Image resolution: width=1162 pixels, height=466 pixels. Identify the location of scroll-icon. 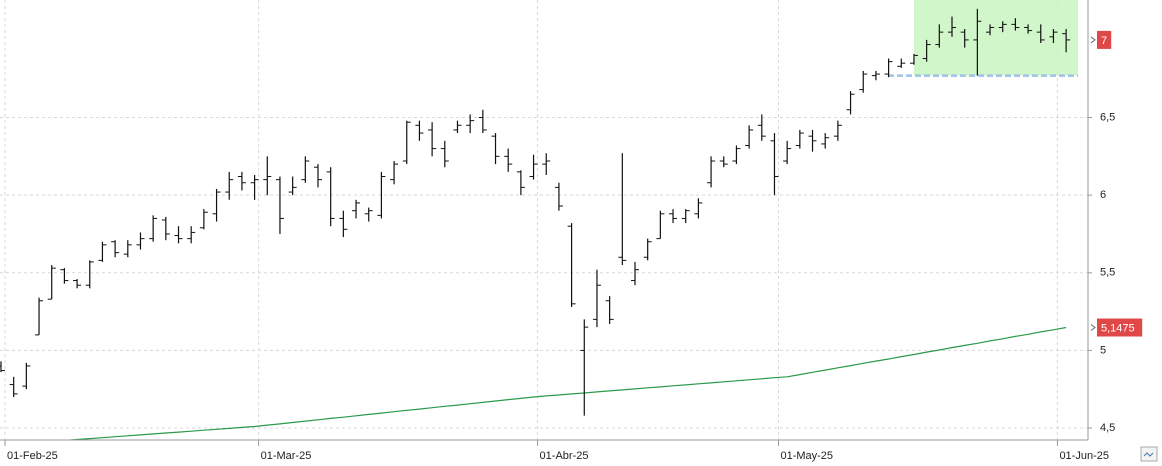
(1148, 454).